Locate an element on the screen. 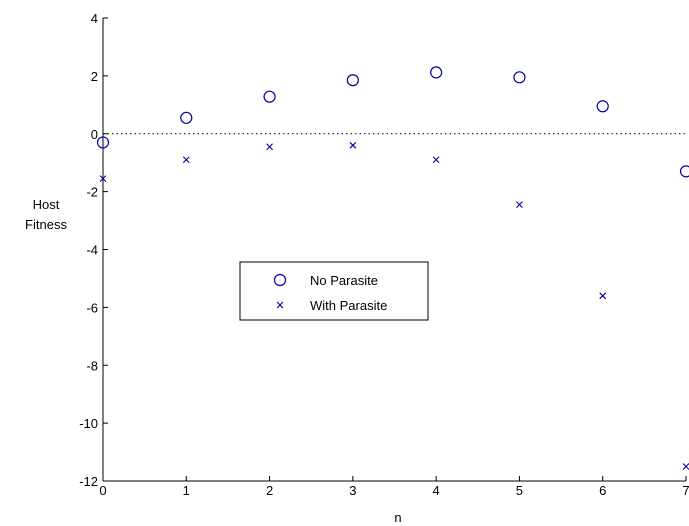 This screenshot has height=526, width=689. x-tick-label: 5 is located at coordinates (519, 490).